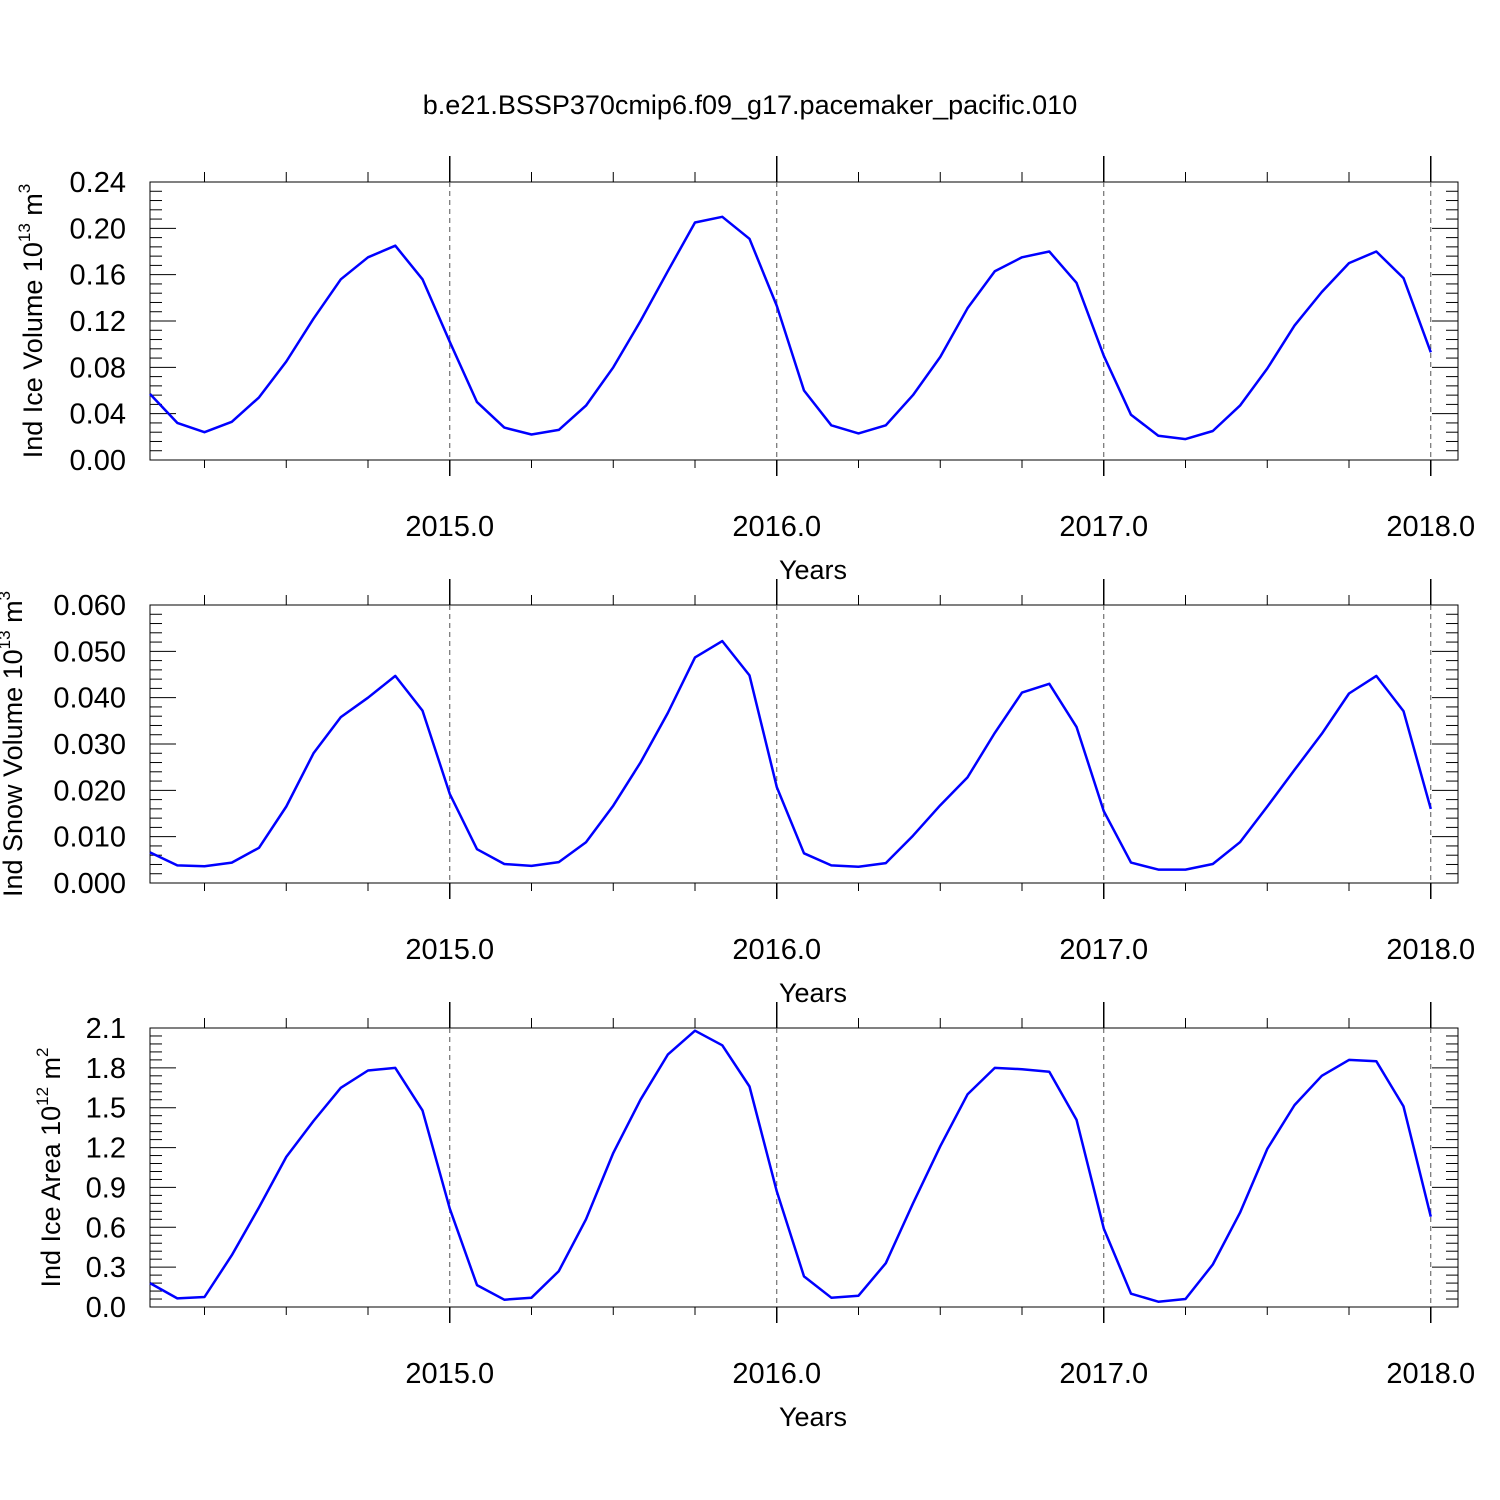 Image resolution: width=1500 pixels, height=1500 pixels. Describe the element at coordinates (31, 321) in the screenshot. I see `y-axis-title: Ind Ice Volume 1013 m3` at that location.